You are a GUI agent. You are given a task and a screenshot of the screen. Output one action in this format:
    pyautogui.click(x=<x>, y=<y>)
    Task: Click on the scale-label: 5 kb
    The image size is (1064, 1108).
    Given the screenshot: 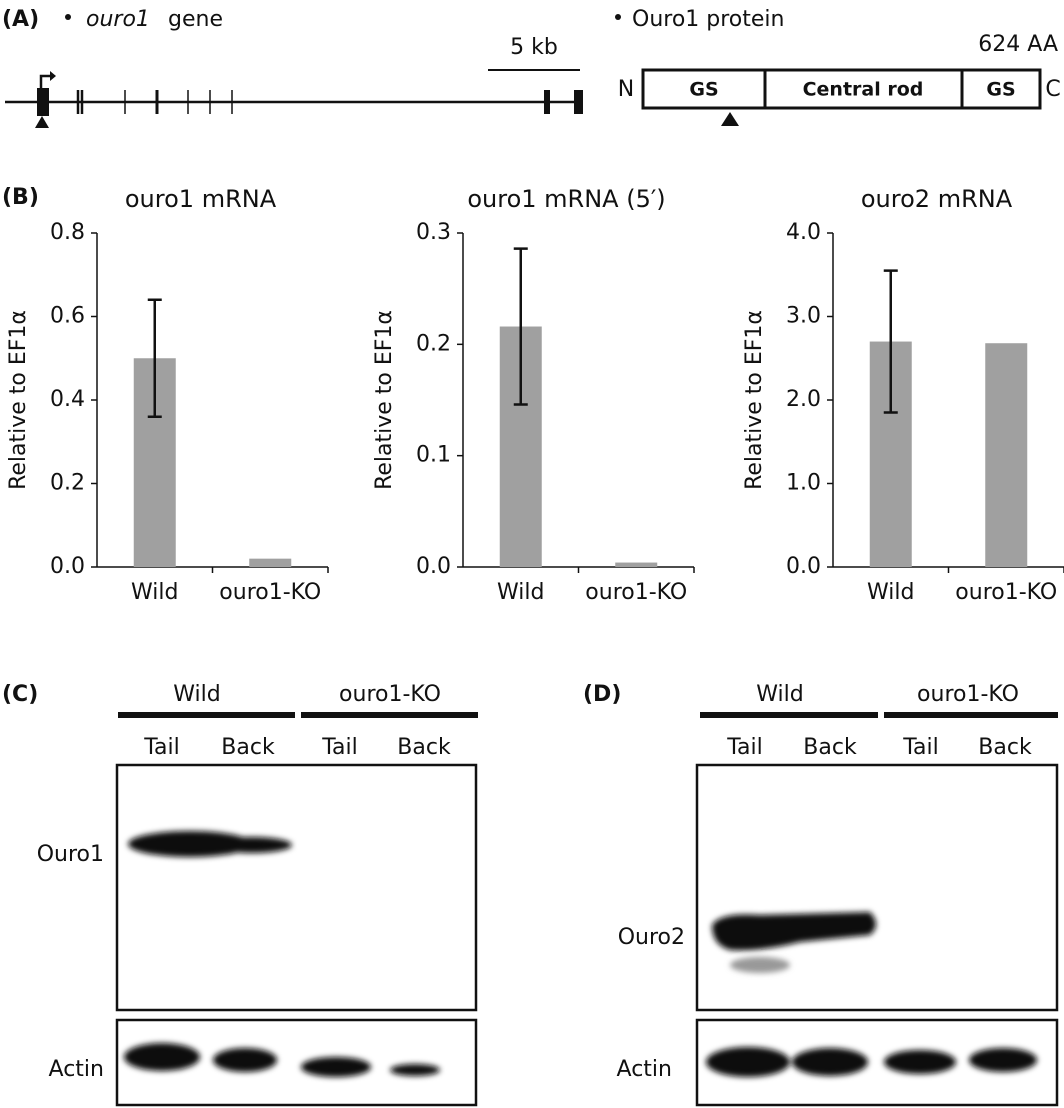 What is the action you would take?
    pyautogui.click(x=534, y=47)
    